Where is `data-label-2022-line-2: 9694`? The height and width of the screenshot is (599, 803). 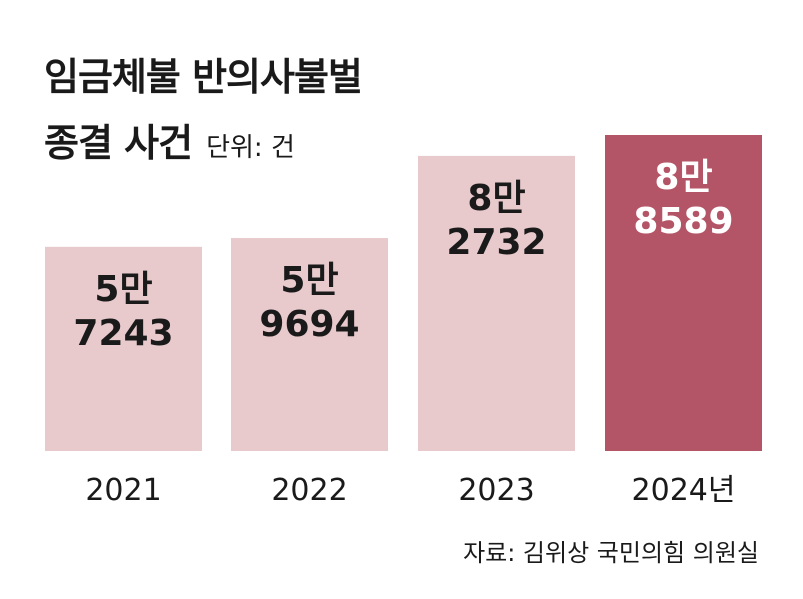 data-label-2022-line-2: 9694 is located at coordinates (309, 324).